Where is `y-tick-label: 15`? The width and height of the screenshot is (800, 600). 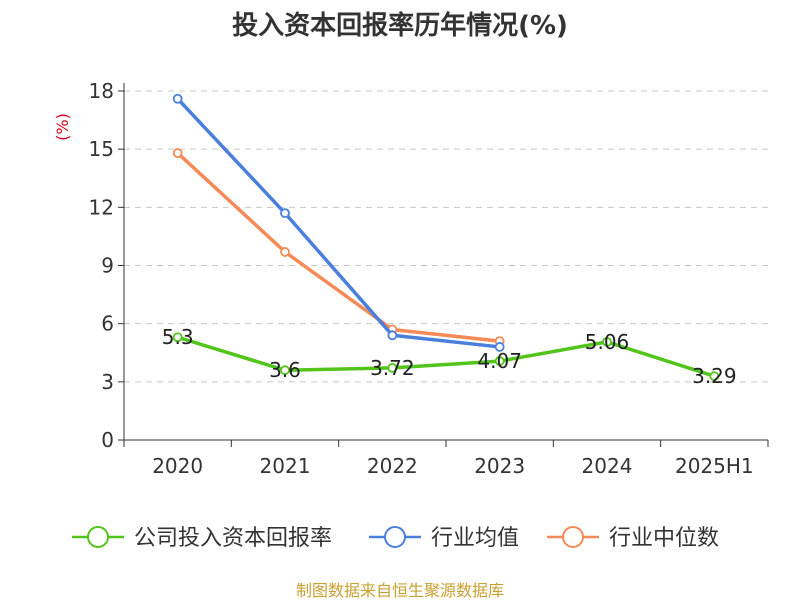 y-tick-label: 15 is located at coordinates (101, 149).